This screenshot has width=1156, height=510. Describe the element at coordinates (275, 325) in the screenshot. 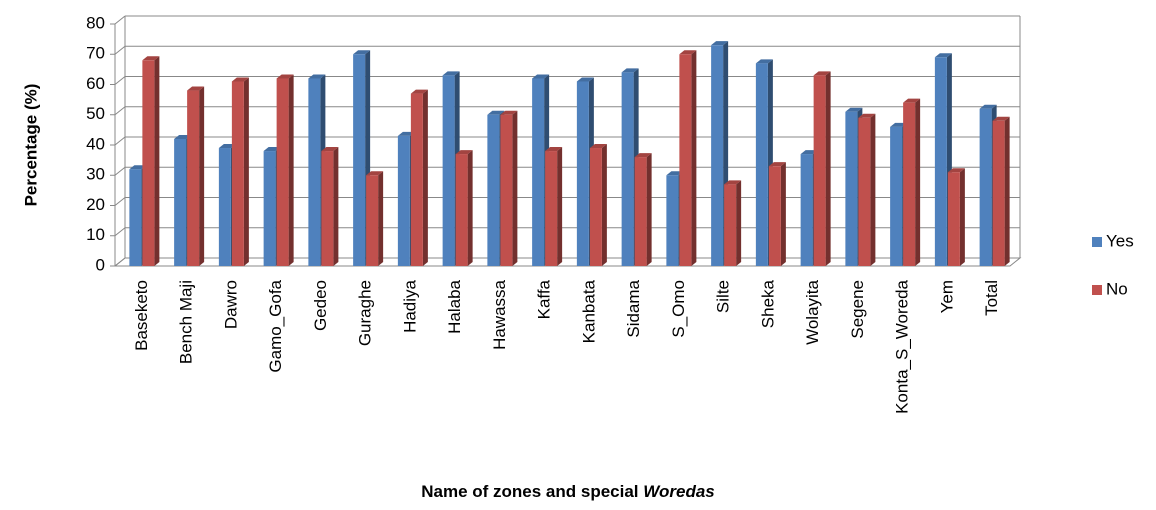

I see `x-tick-label: Gamo_Gofa` at that location.